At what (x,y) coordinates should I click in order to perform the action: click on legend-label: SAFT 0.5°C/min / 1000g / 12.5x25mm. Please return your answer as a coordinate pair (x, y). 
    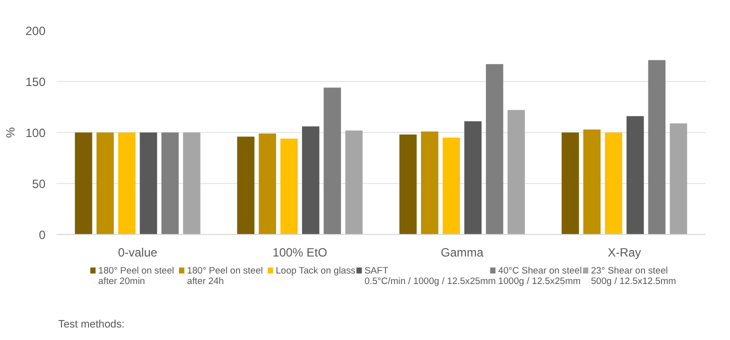
    Looking at the image, I should click on (430, 276).